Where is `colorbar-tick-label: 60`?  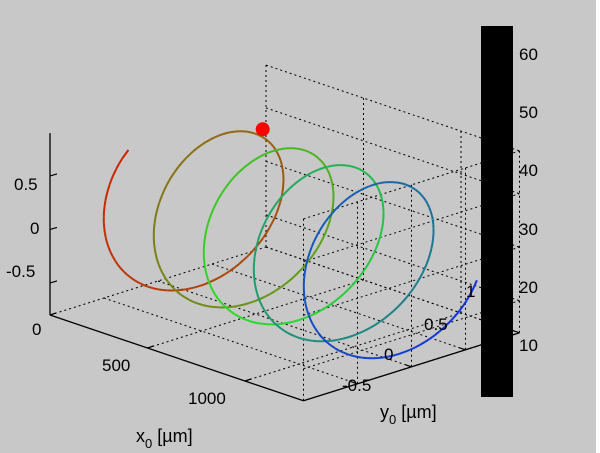 colorbar-tick-label: 60 is located at coordinates (528, 54).